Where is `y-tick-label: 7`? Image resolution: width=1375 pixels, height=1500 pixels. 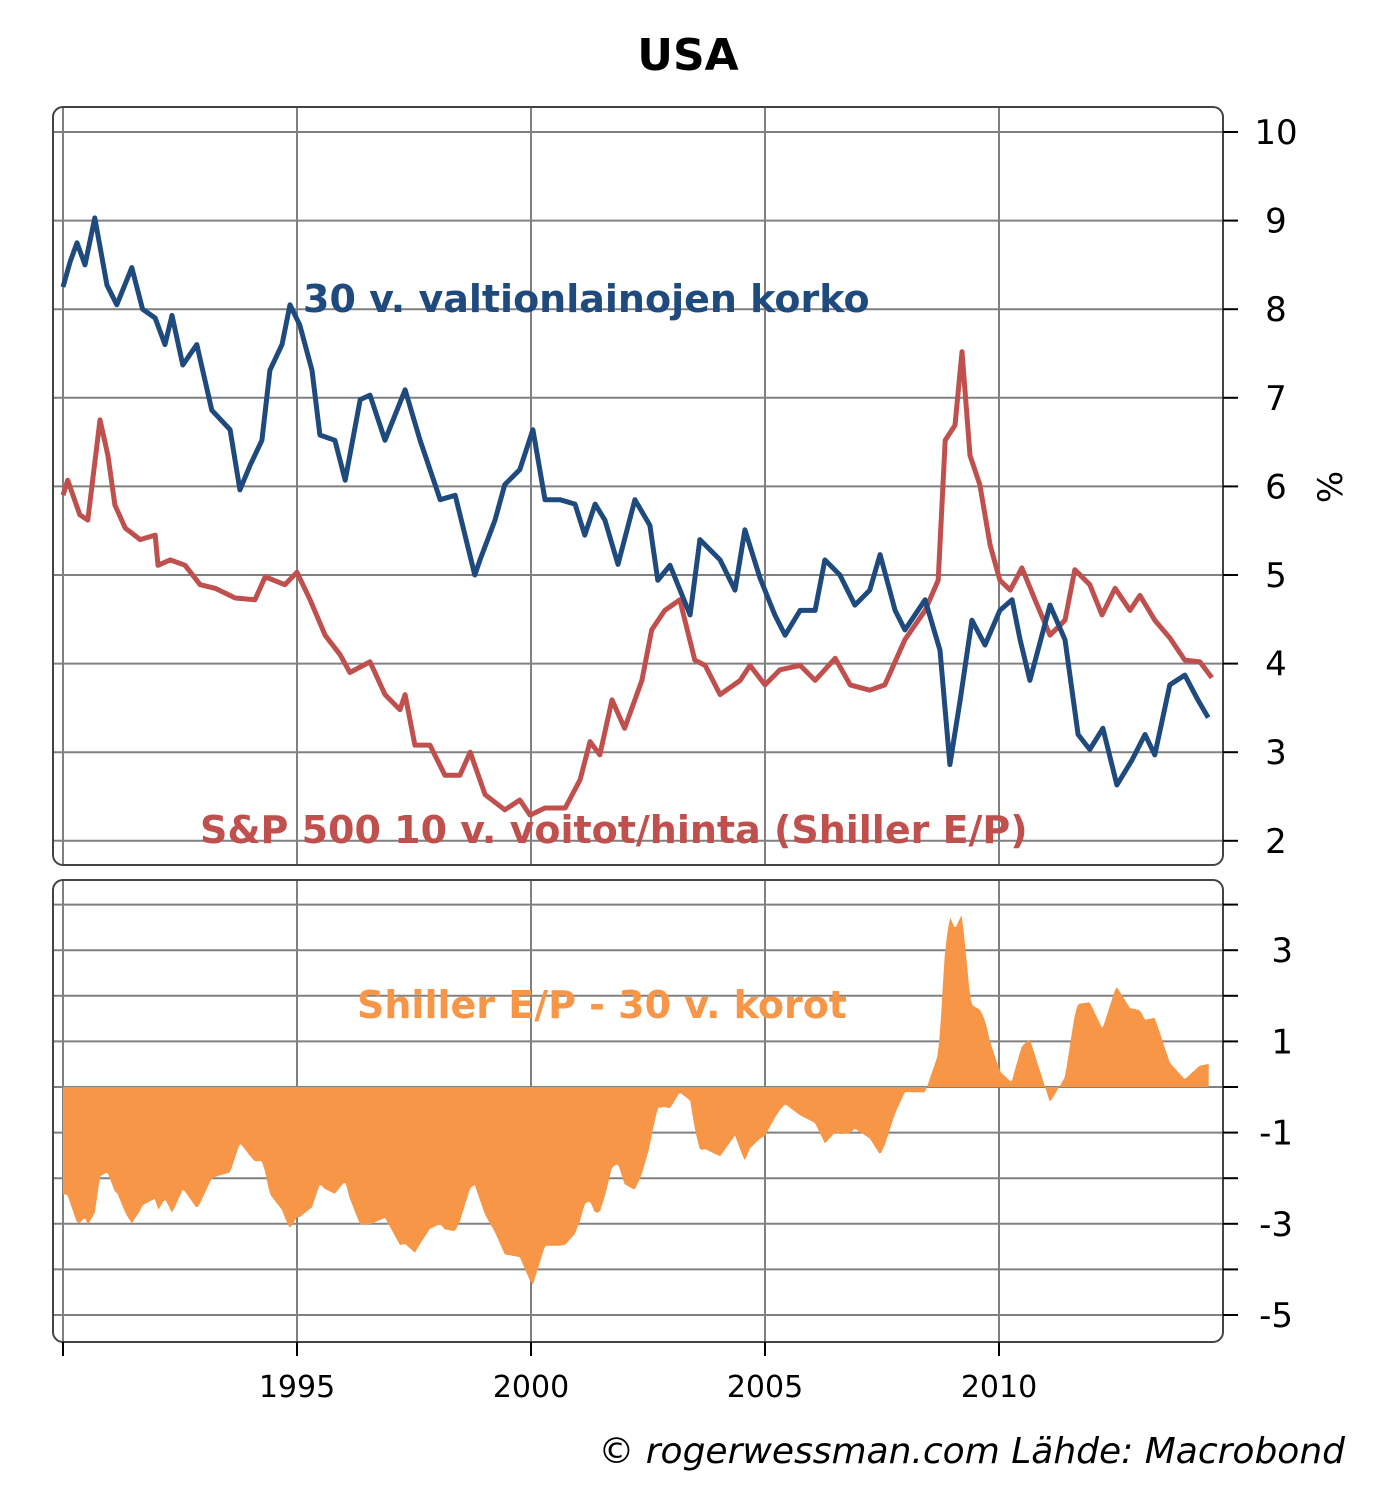 y-tick-label: 7 is located at coordinates (1276, 399).